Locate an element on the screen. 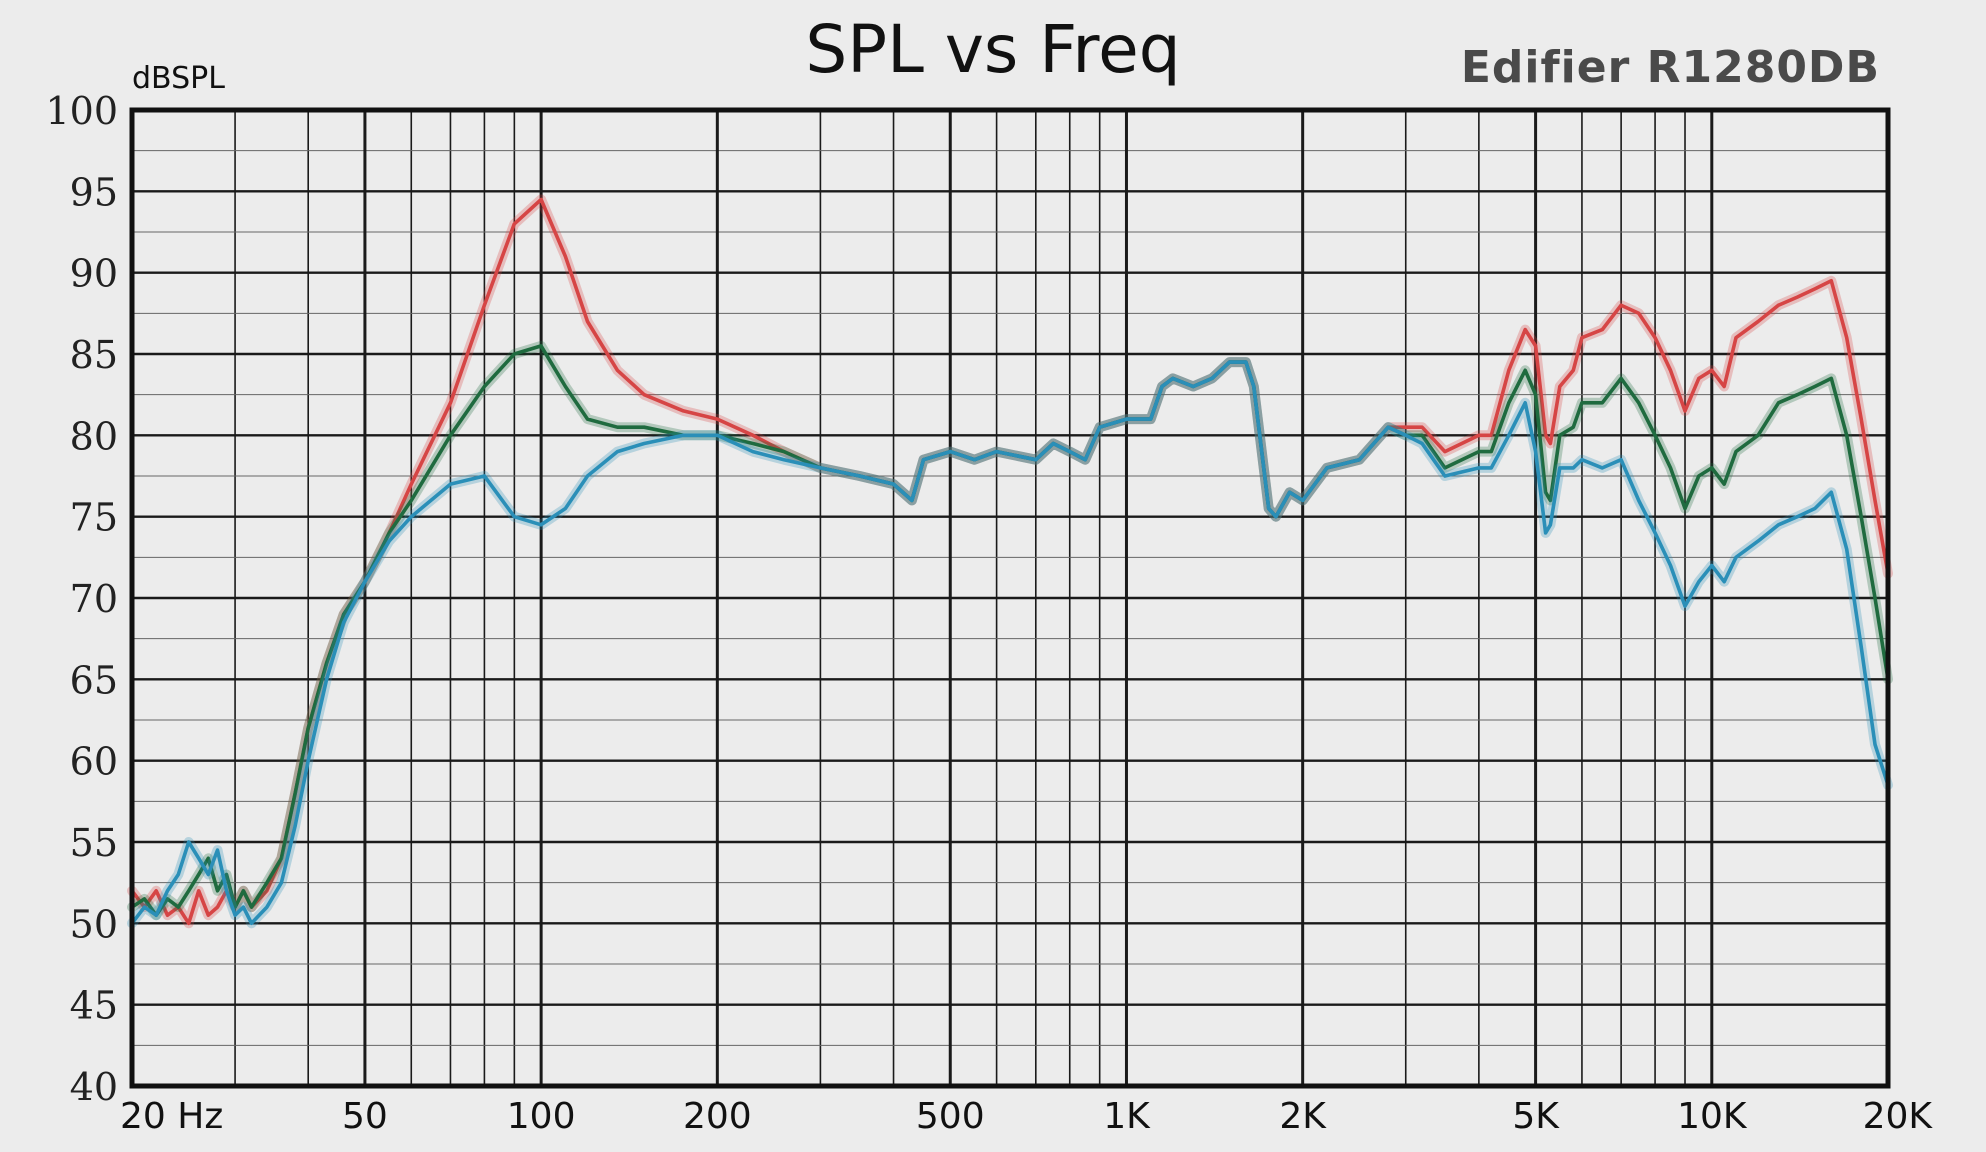 This screenshot has width=1986, height=1152. y-tick-label: 55 is located at coordinates (94, 843).